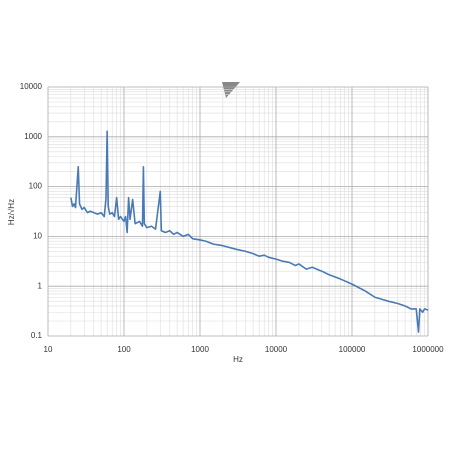  What do you see at coordinates (200, 349) in the screenshot?
I see `x-tick-label: 1000` at bounding box center [200, 349].